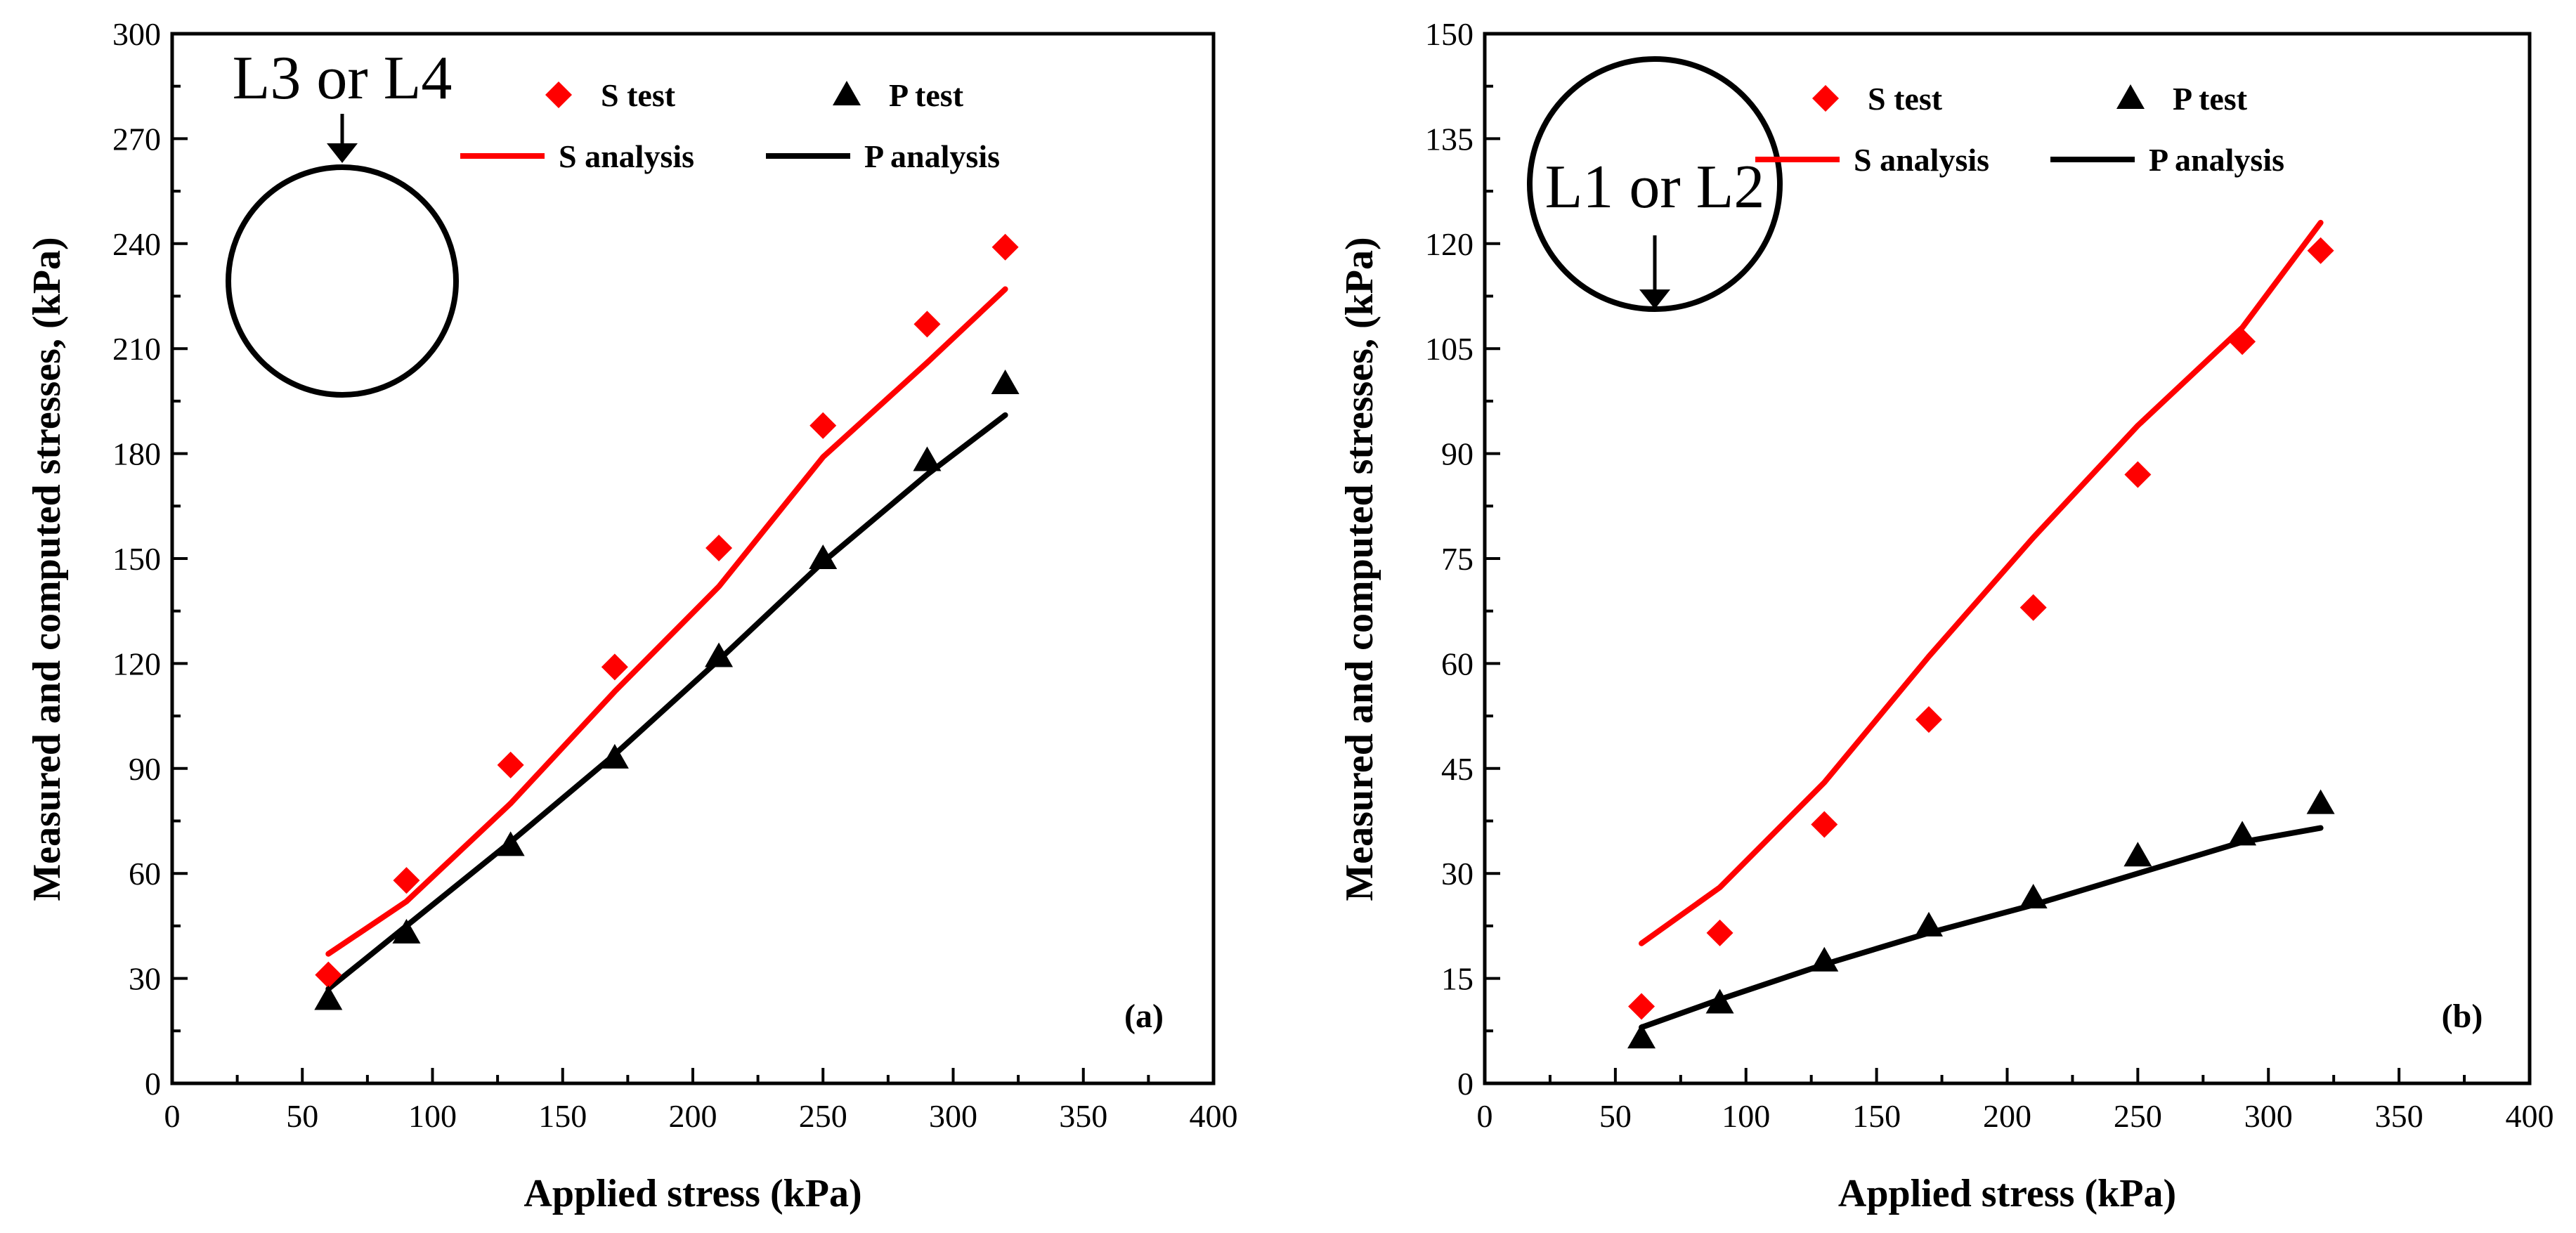 Image resolution: width=2576 pixels, height=1233 pixels. Describe the element at coordinates (1449, 349) in the screenshot. I see `y-tick-label: 105` at that location.